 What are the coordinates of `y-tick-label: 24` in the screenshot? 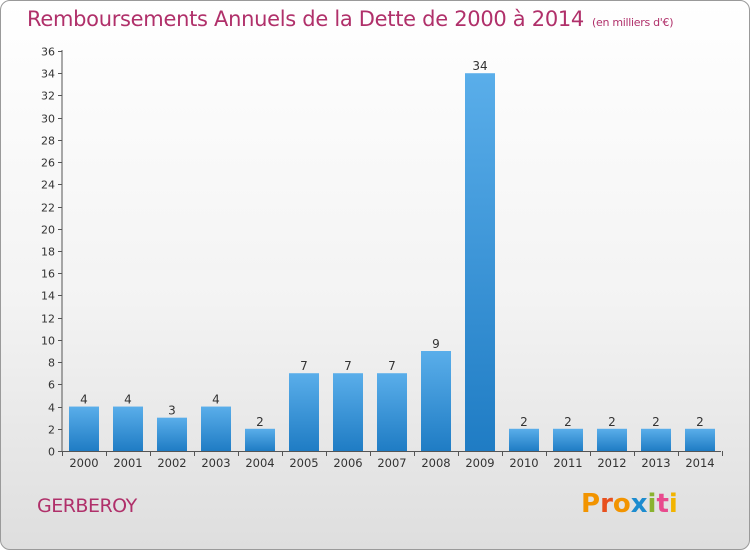 It's located at (48, 185).